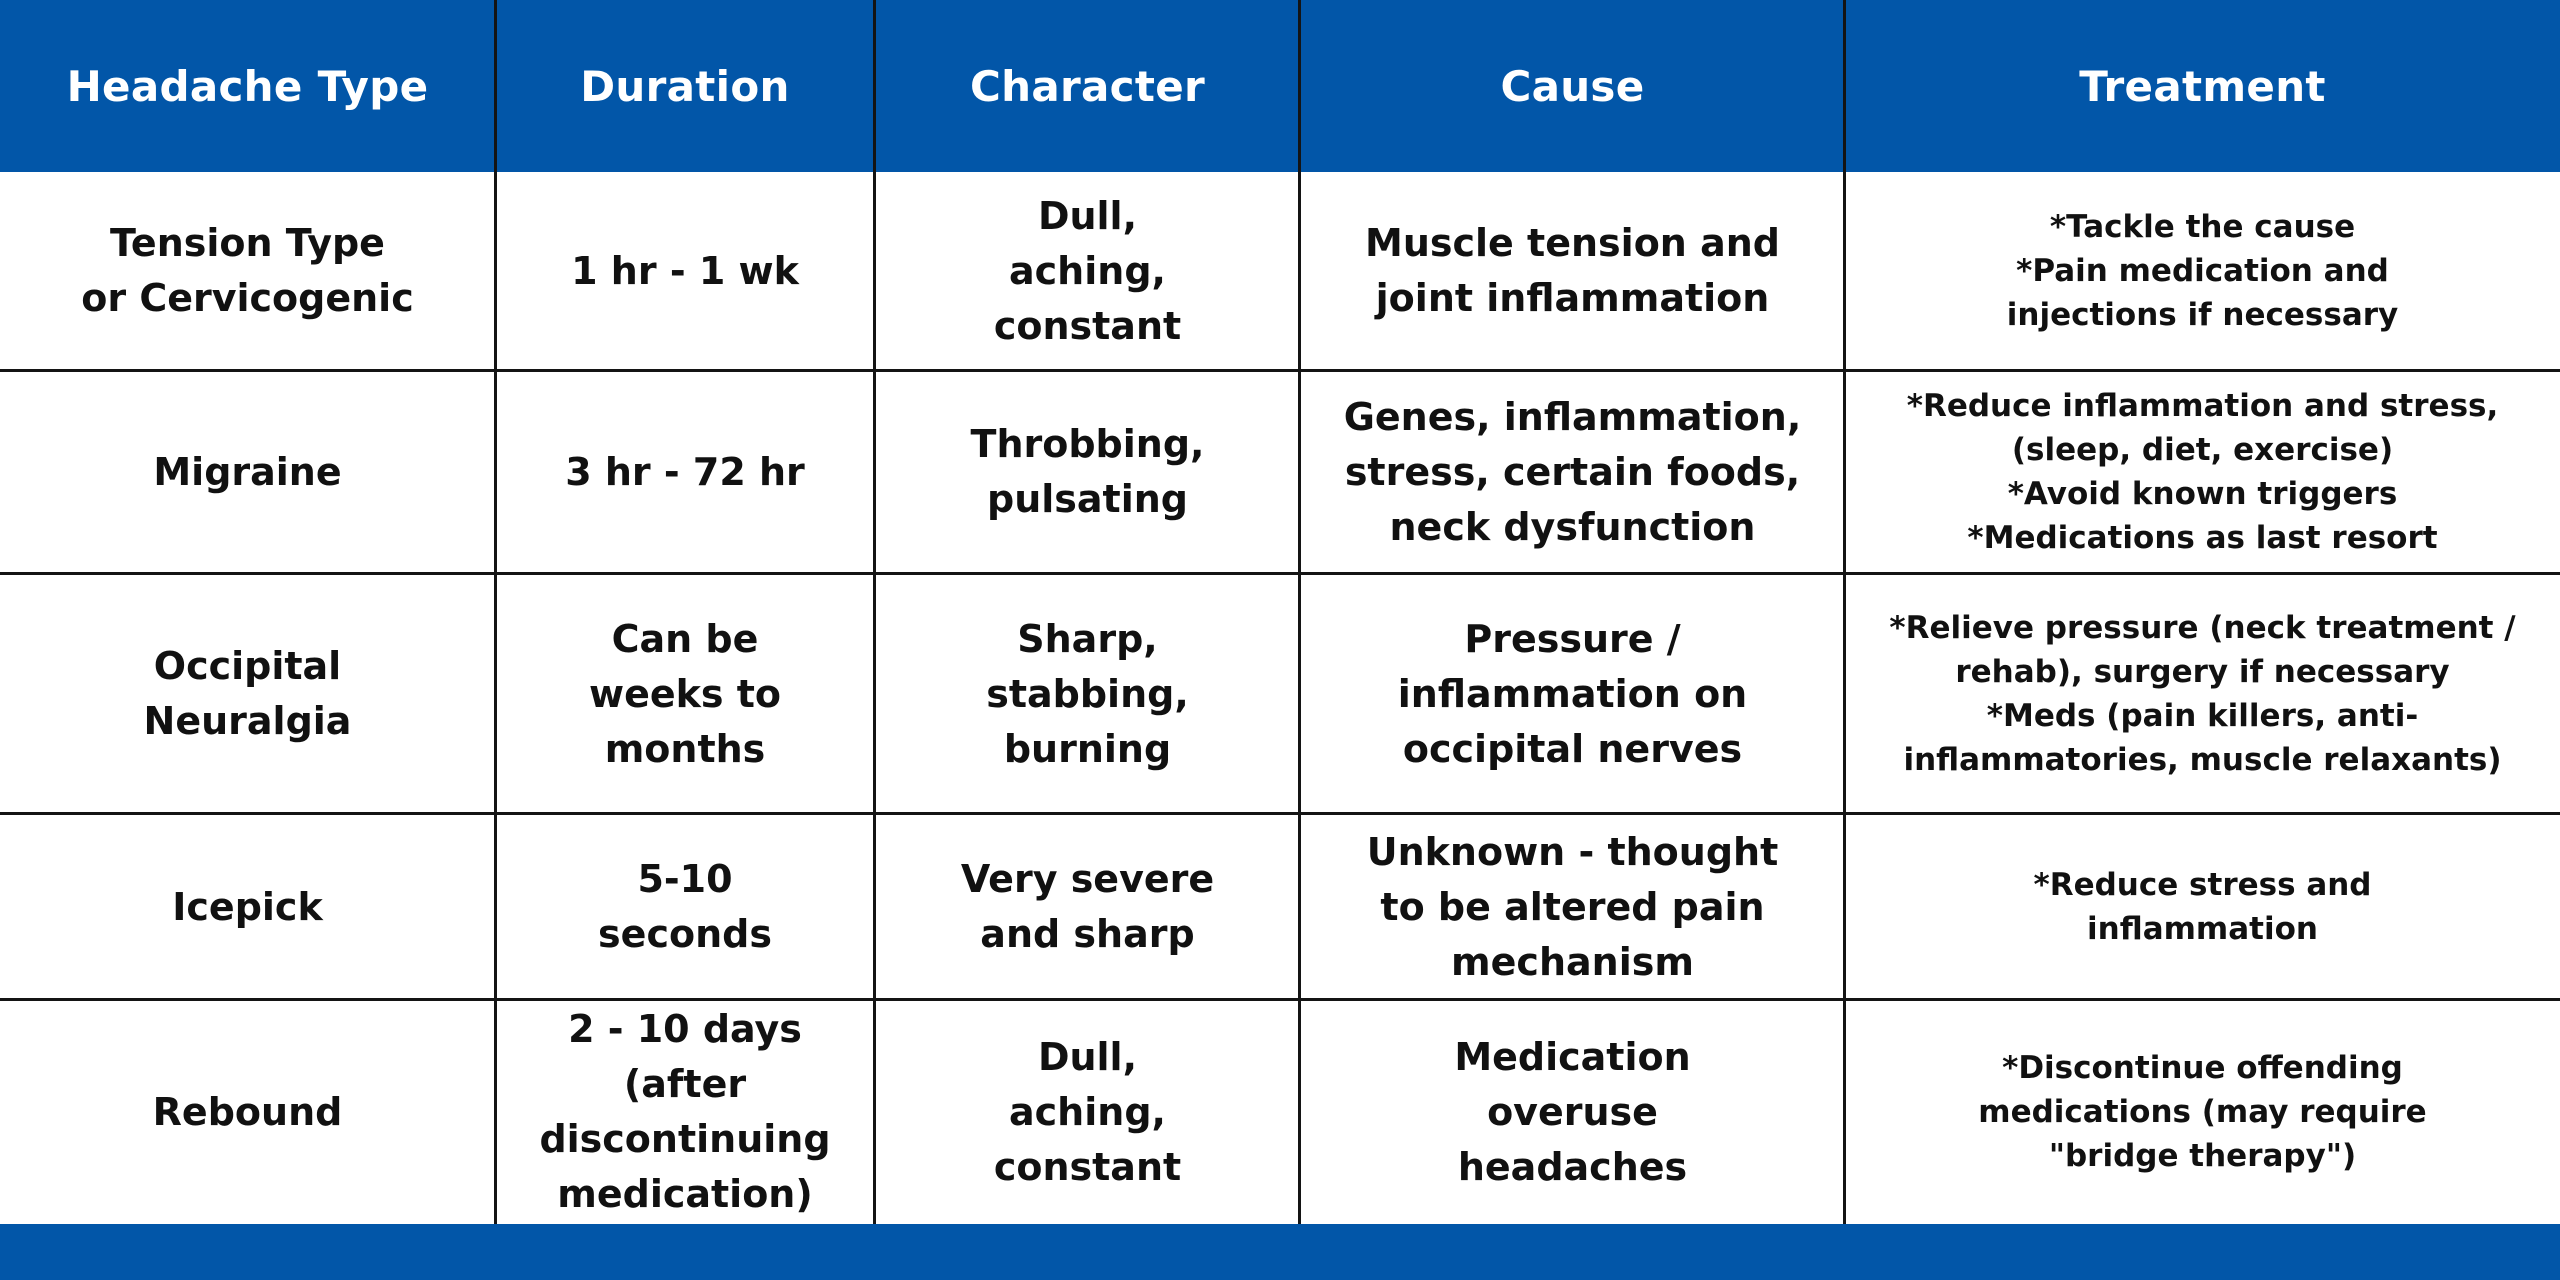 The image size is (2560, 1280). I want to click on table-cell-character: Very severe and sharp, so click(1087, 906).